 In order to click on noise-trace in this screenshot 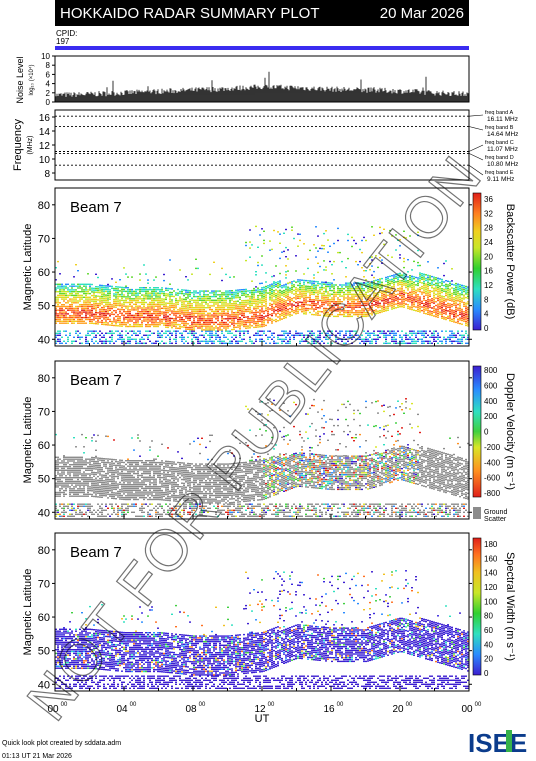, I will do `click(262, 86)`.